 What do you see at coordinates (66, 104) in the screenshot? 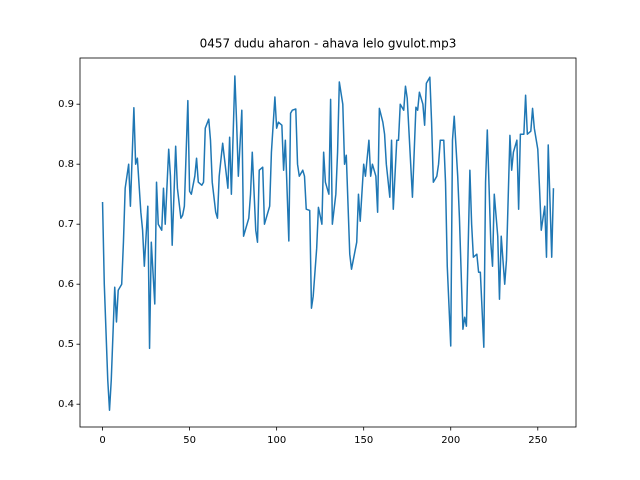
I see `y-tick-label: 0.9` at bounding box center [66, 104].